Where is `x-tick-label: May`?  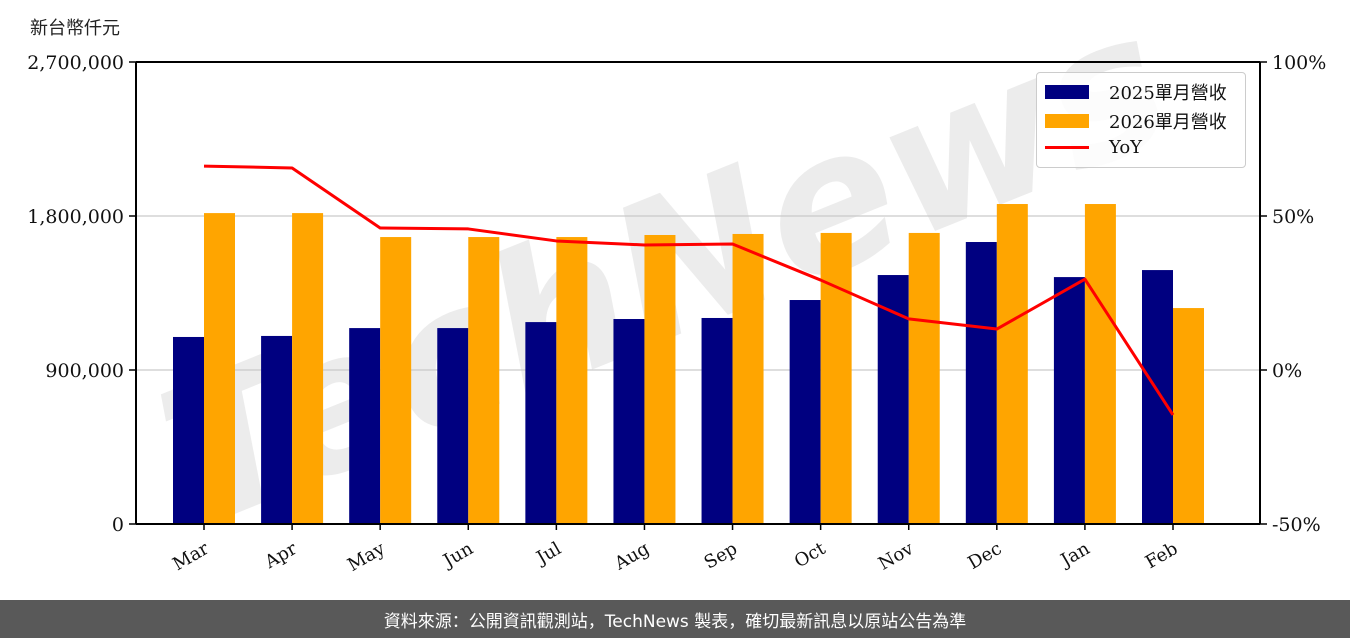 x-tick-label: May is located at coordinates (366, 557).